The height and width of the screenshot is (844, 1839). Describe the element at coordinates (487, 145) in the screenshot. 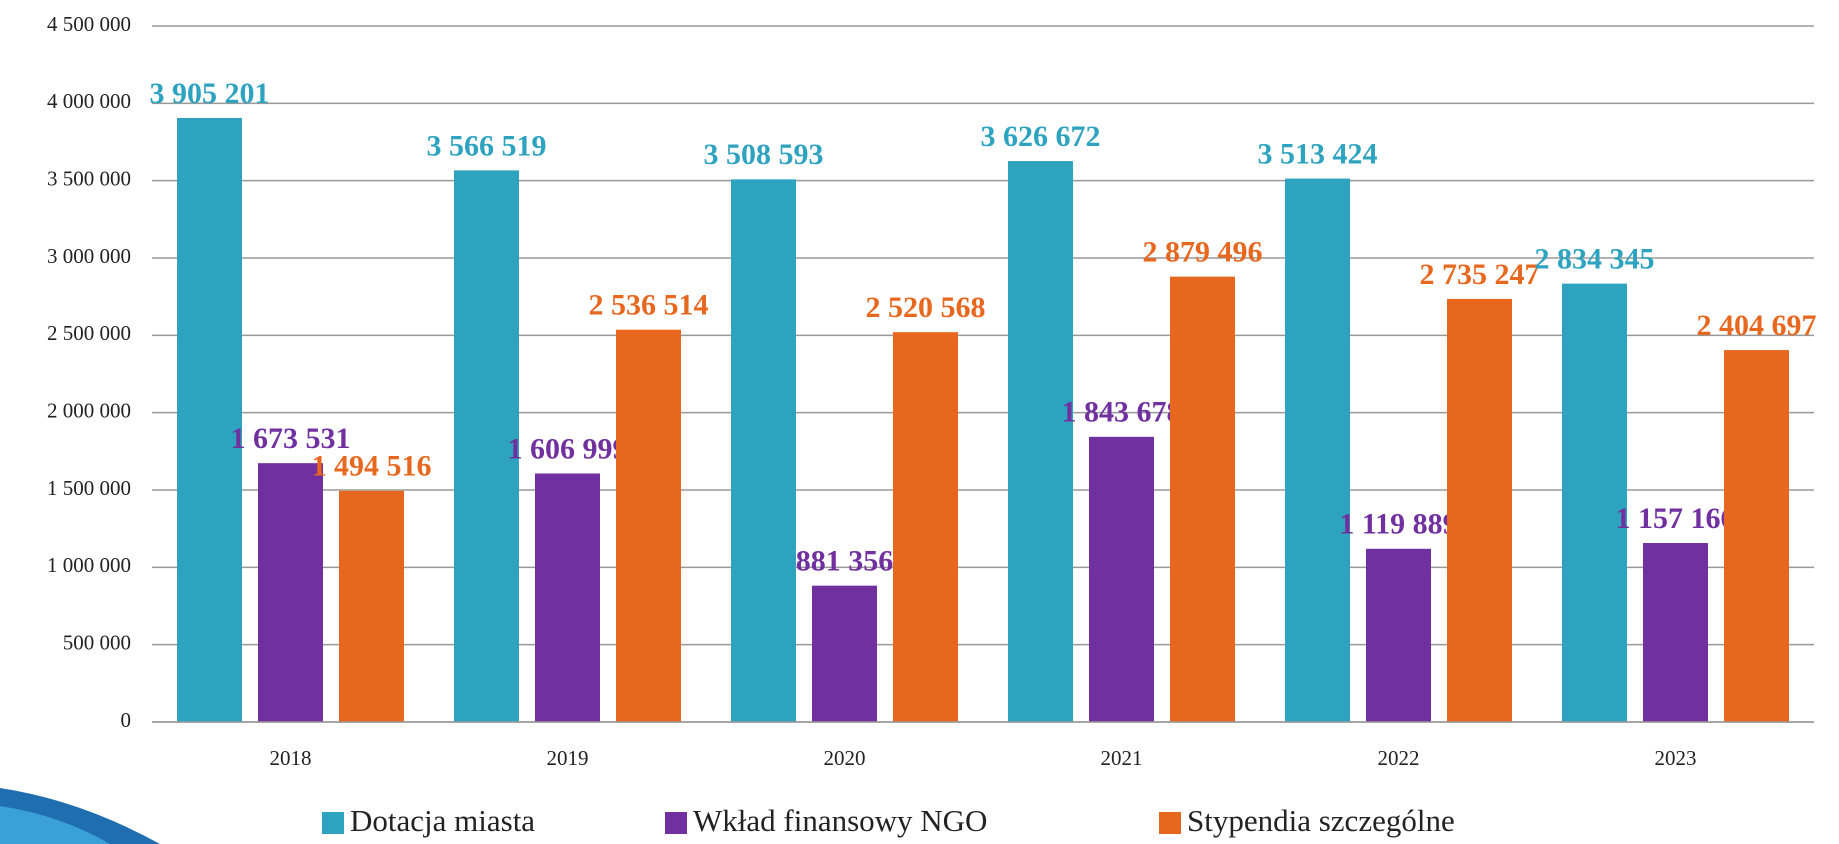

I see `value-label: 3 566 519` at that location.